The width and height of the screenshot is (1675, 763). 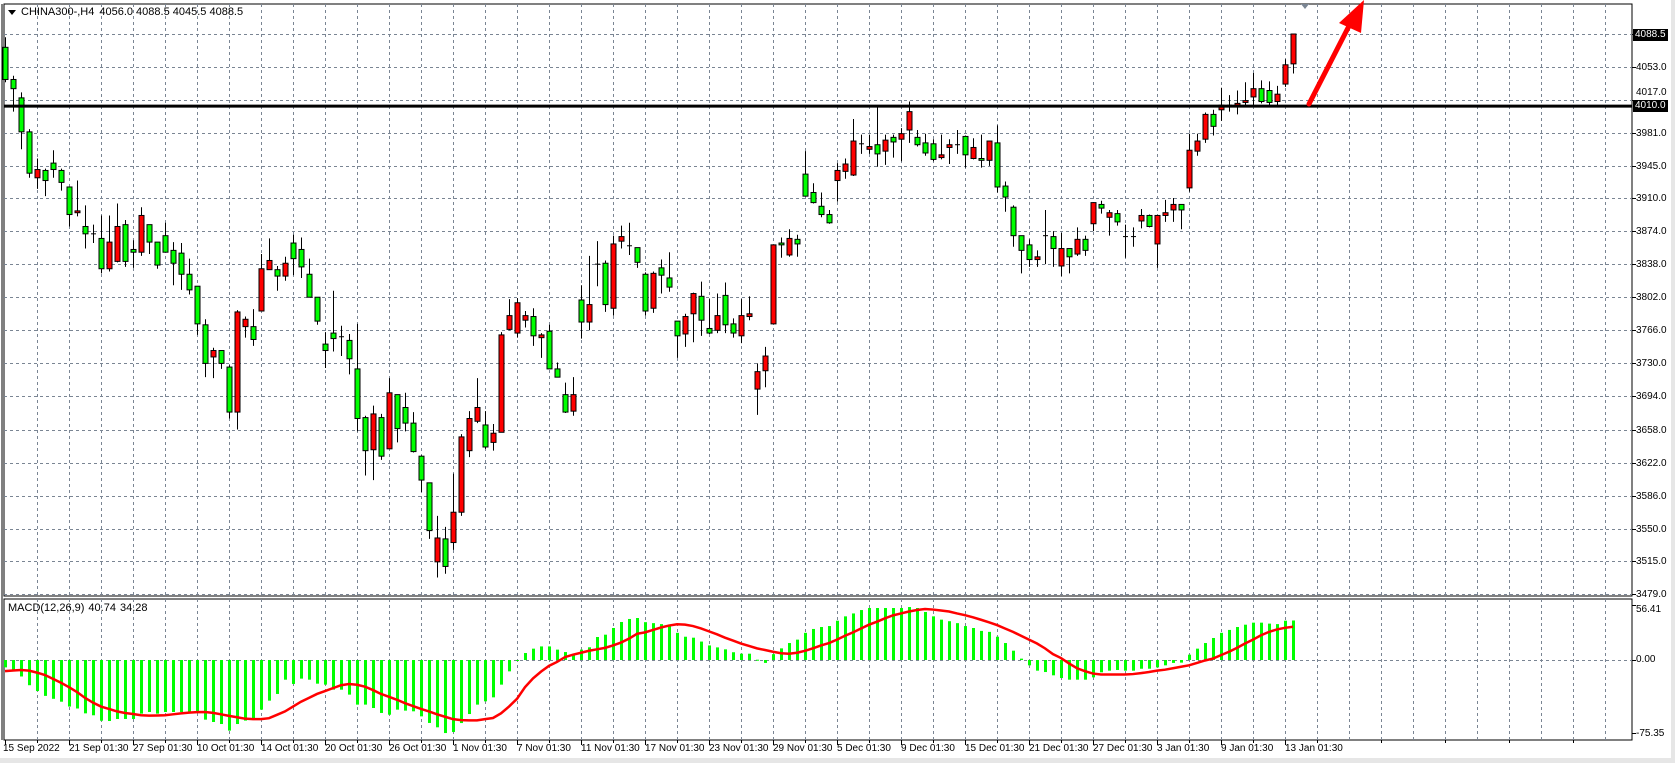 What do you see at coordinates (1183, 748) in the screenshot?
I see `time-axis-label: 3 Jan 01:30` at bounding box center [1183, 748].